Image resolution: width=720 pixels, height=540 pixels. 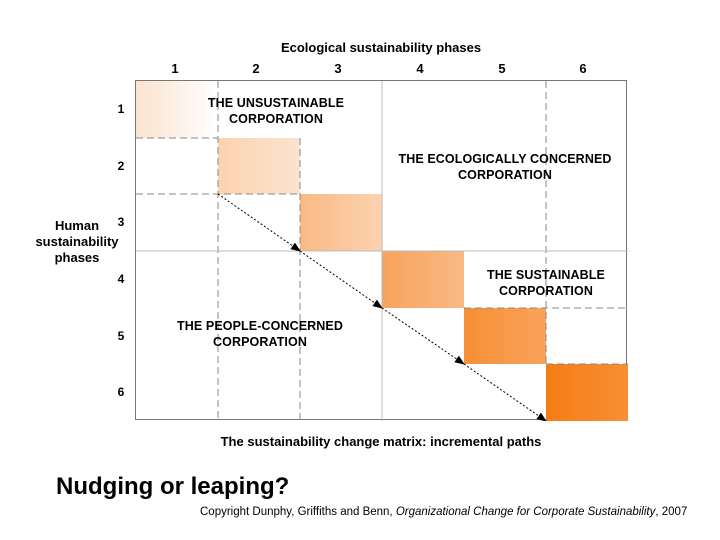 I want to click on human-phases-title-line-3: phases, so click(x=77, y=257).